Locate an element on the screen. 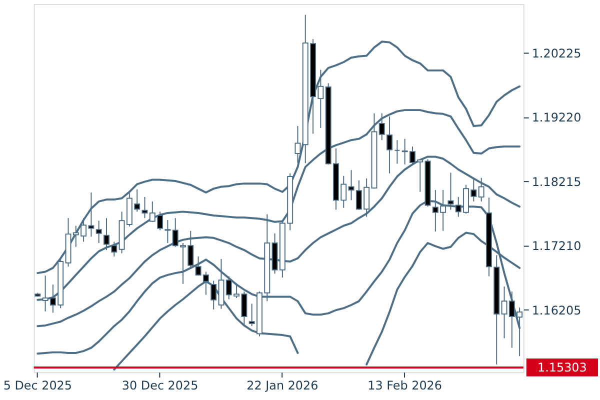  y-tick-label: 1.17210 is located at coordinates (557, 246).